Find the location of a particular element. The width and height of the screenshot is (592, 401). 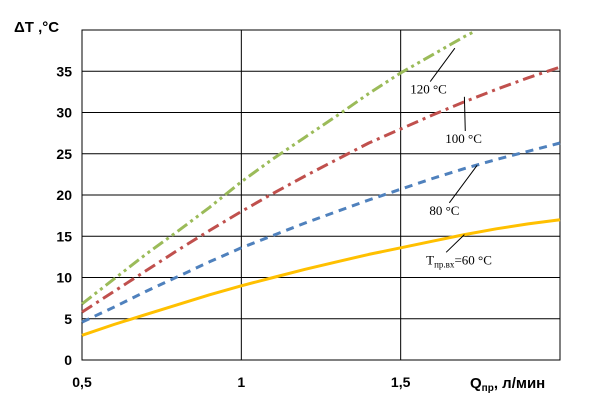

annotation-label-1: 100 °C is located at coordinates (463, 138).